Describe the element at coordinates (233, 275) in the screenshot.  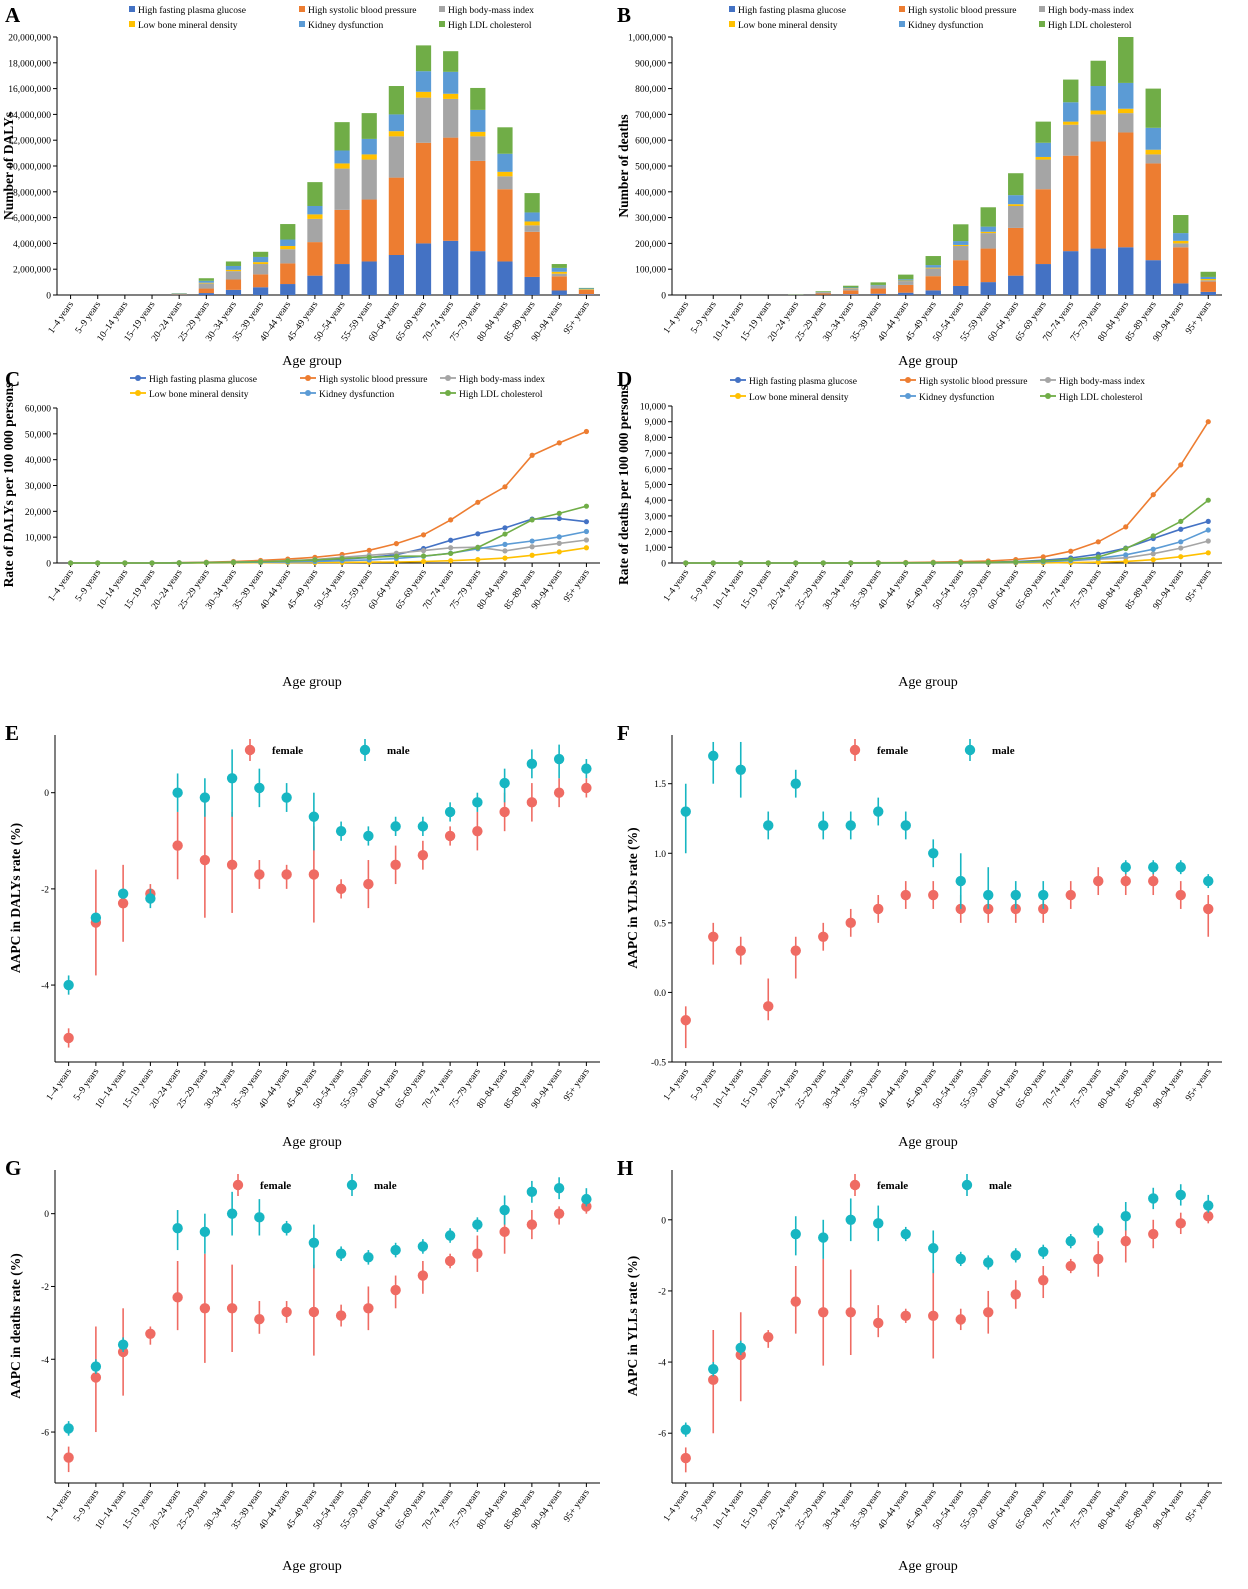
I see `bar-high-body-mass-index-30-34-years` at that location.